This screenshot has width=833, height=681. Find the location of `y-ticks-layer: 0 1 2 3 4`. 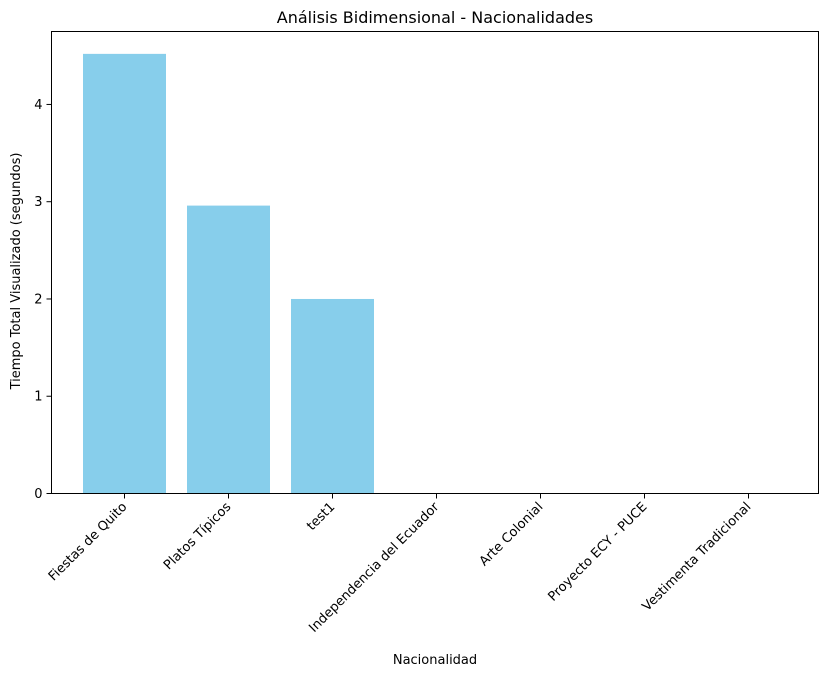

y-ticks-layer: 0 1 2 3 4 is located at coordinates (43, 300).